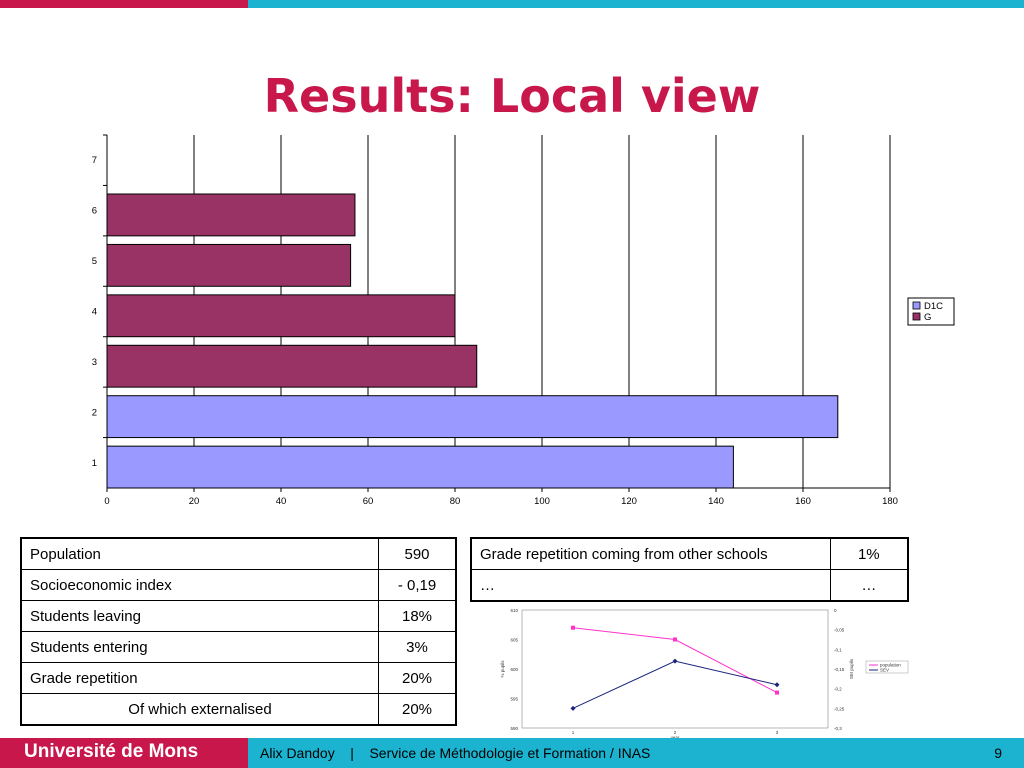 This screenshot has width=1024, height=768. Describe the element at coordinates (417, 585) in the screenshot. I see `row-value: - 0,19` at that location.